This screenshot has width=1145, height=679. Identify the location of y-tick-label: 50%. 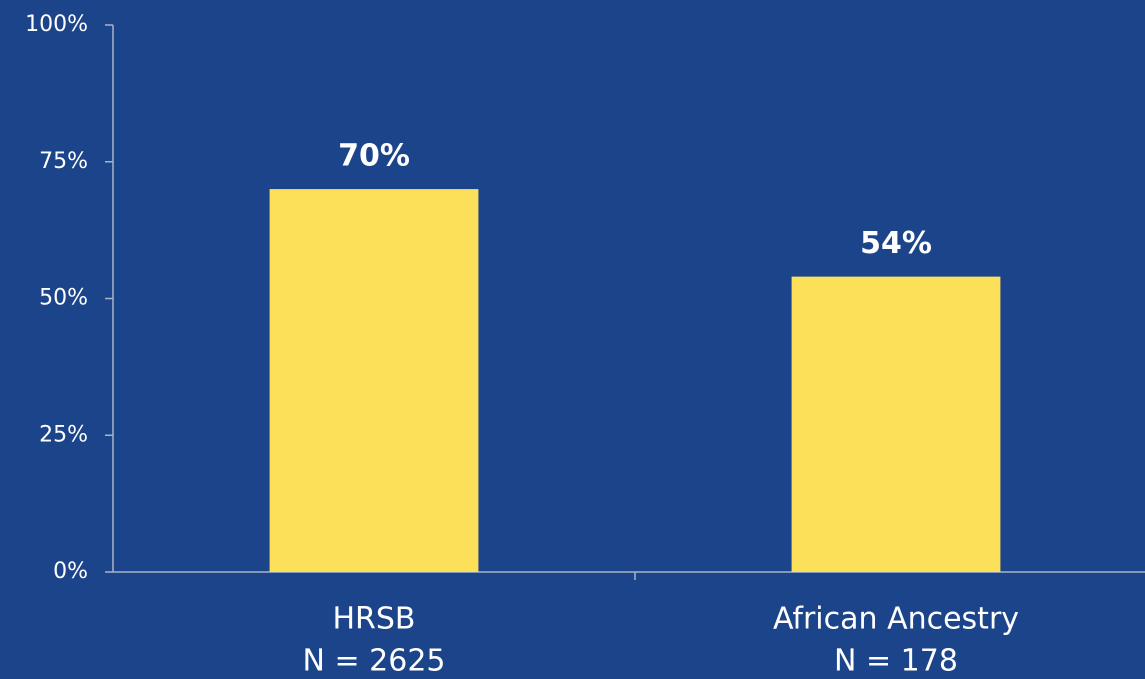
(63, 298).